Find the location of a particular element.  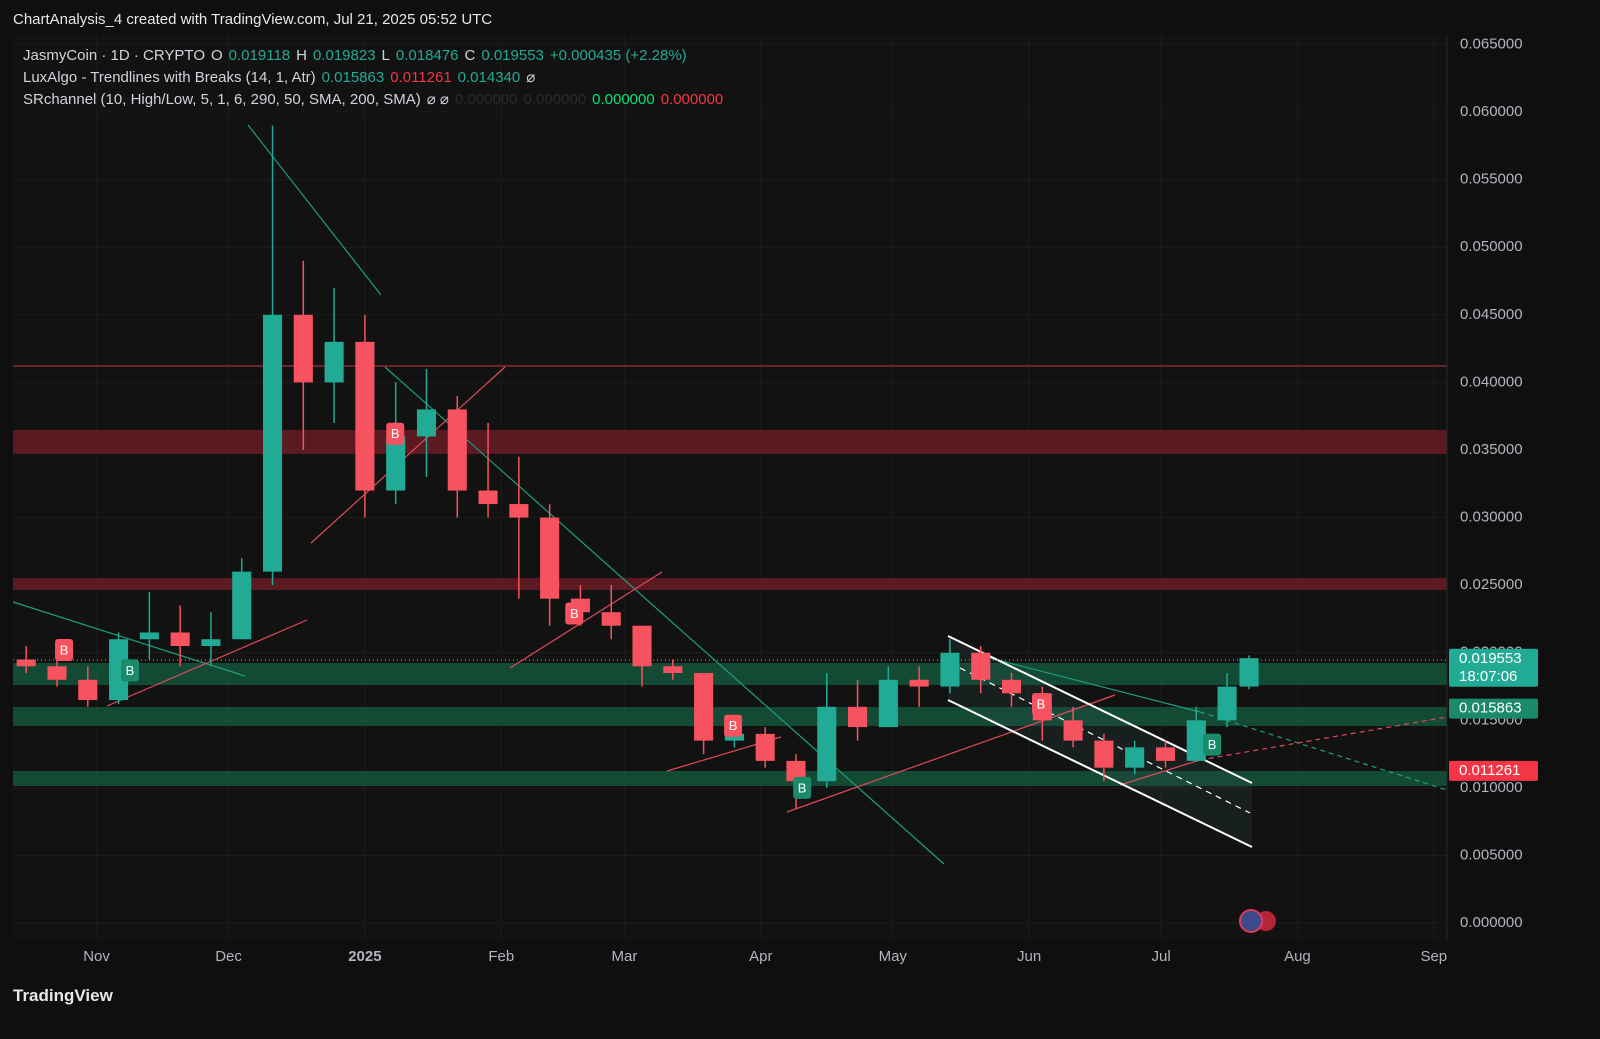

y-tick-label: 0.000000 is located at coordinates (1491, 922).